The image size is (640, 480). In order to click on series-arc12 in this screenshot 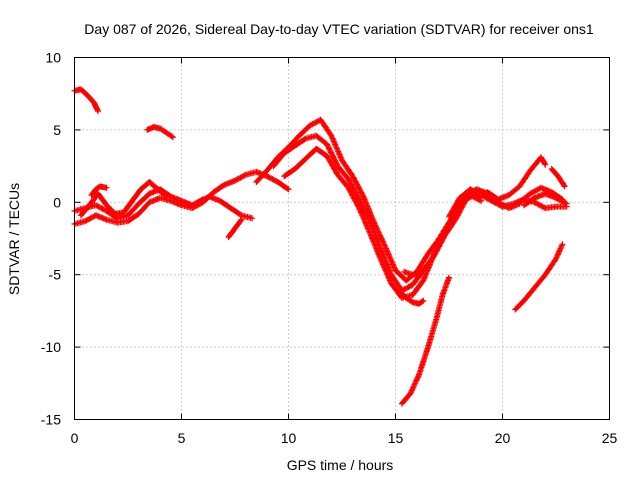, I will do `click(411, 298)`.